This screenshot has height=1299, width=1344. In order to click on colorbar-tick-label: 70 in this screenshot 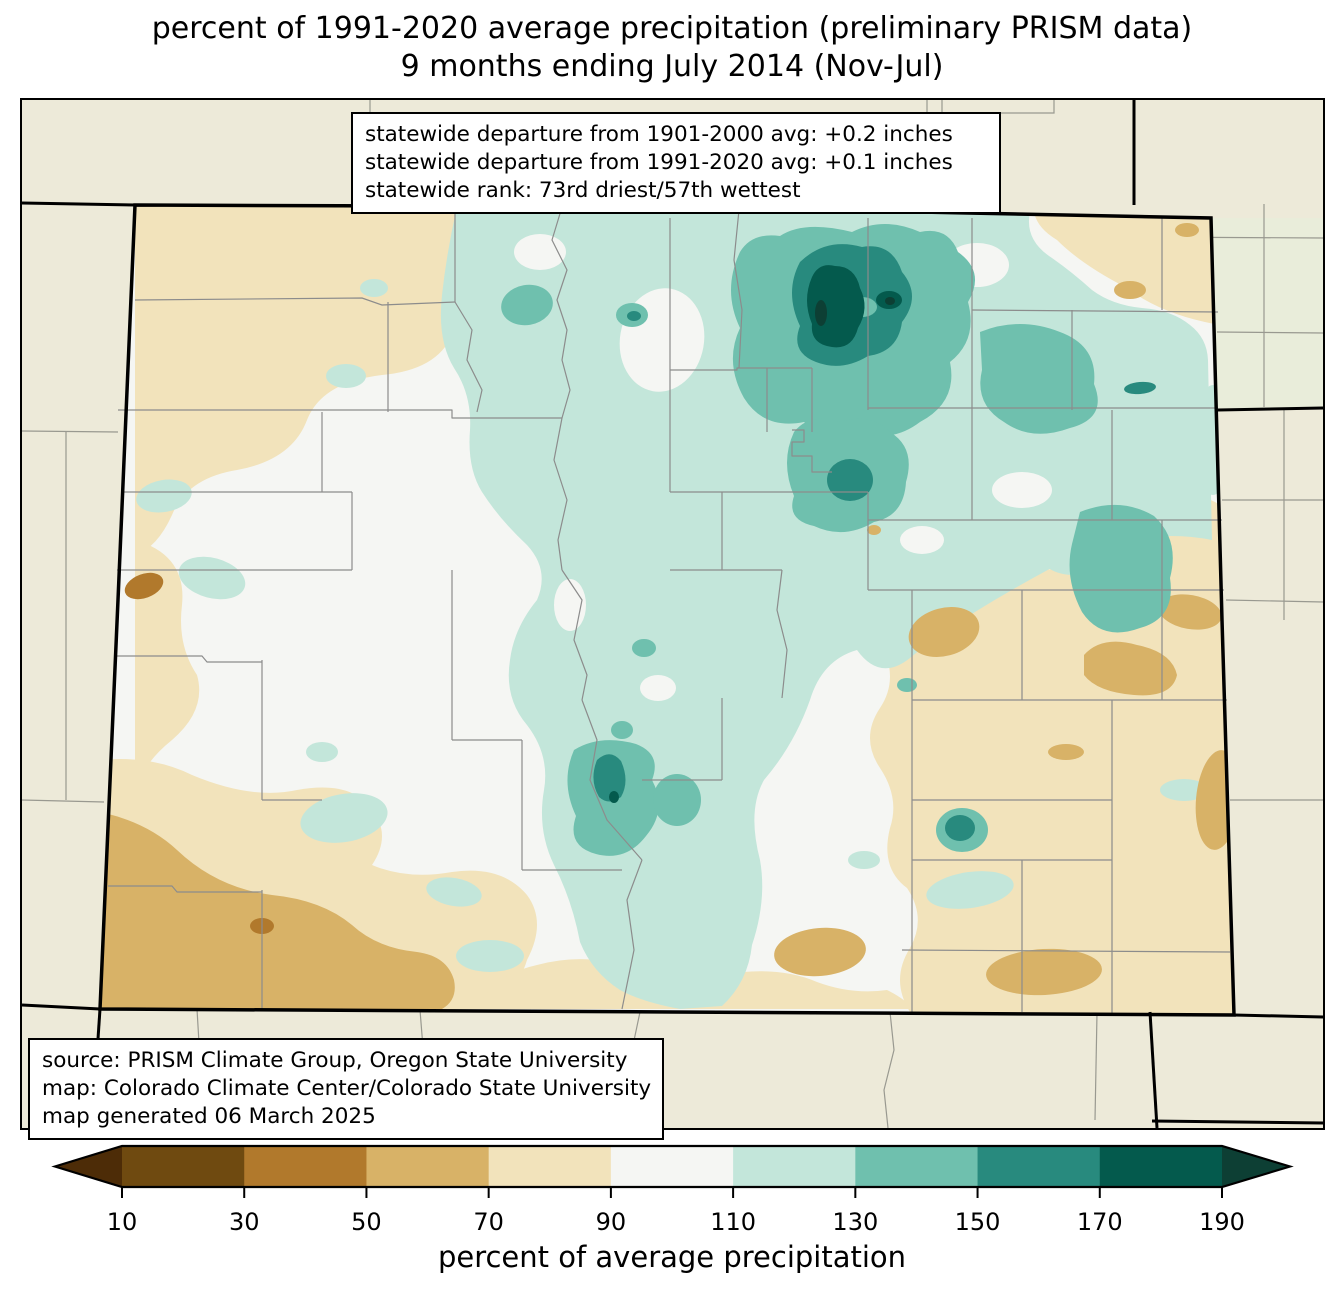, I will do `click(488, 1222)`.